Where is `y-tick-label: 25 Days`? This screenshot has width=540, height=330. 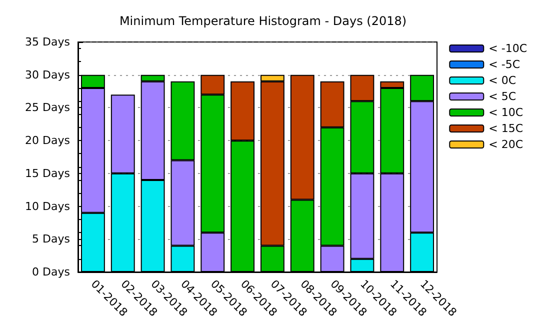
y-tick-label: 25 Days is located at coordinates (47, 107).